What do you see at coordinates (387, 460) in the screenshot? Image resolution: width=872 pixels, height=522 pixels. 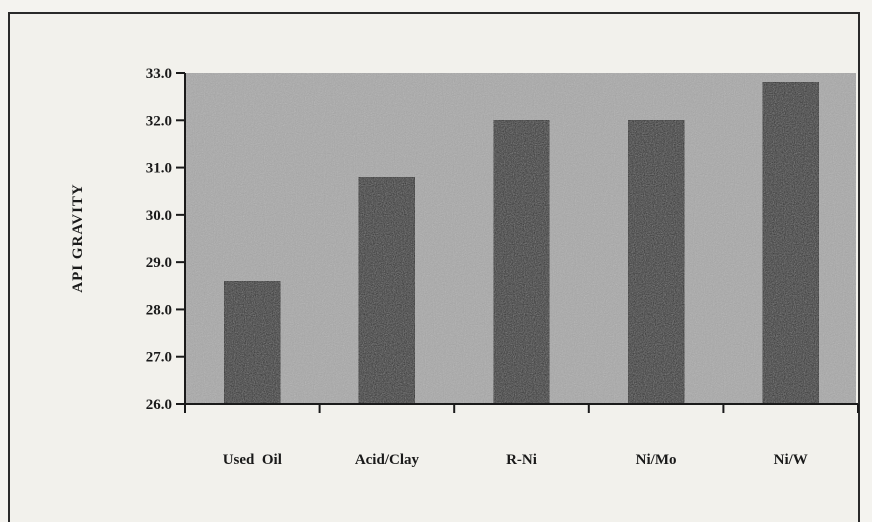 I see `x-category-label: Acid/Clay` at bounding box center [387, 460].